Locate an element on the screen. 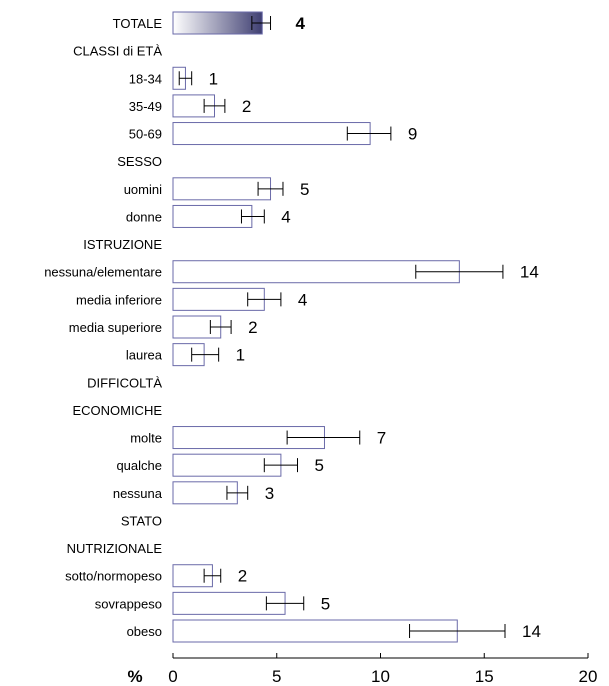 This screenshot has height=686, width=609. category-label-molte: molte is located at coordinates (146, 438).